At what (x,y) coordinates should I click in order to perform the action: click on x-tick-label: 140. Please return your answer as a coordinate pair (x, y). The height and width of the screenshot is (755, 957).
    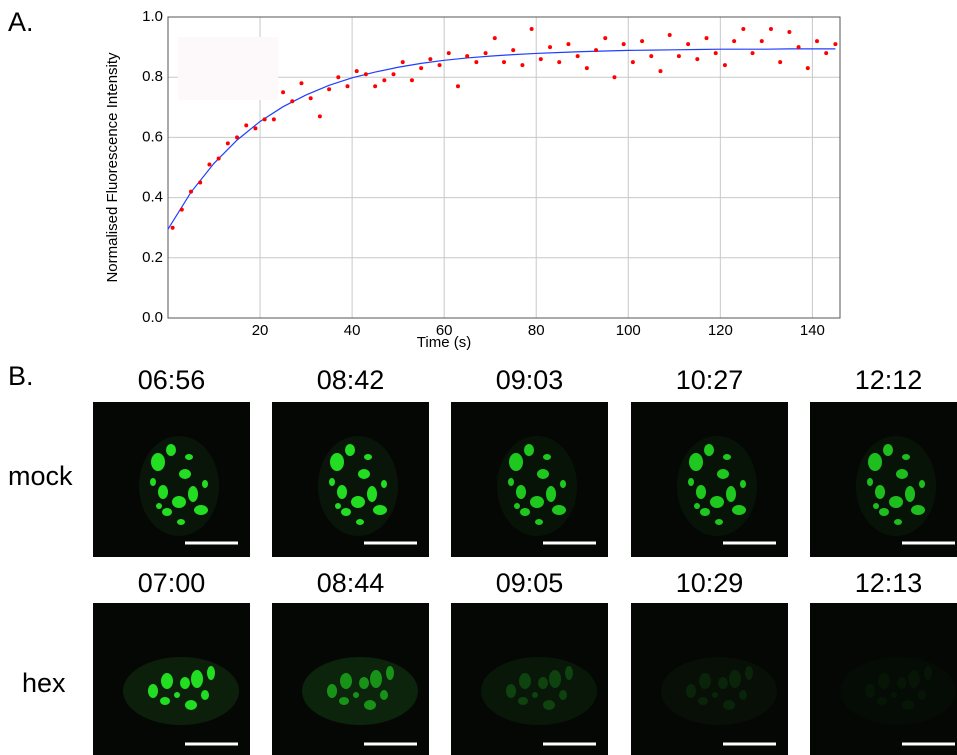
    Looking at the image, I should click on (812, 330).